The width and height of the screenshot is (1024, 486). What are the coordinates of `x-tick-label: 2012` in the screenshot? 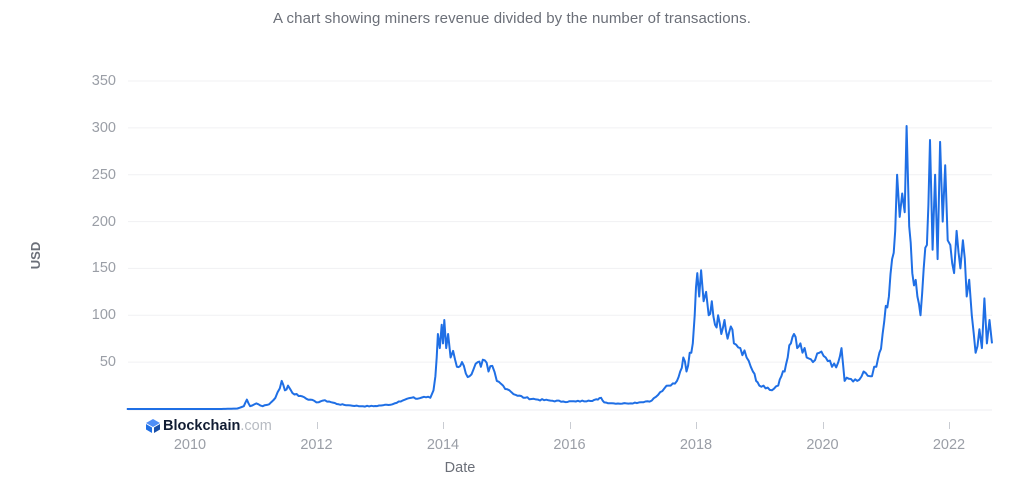 It's located at (316, 445).